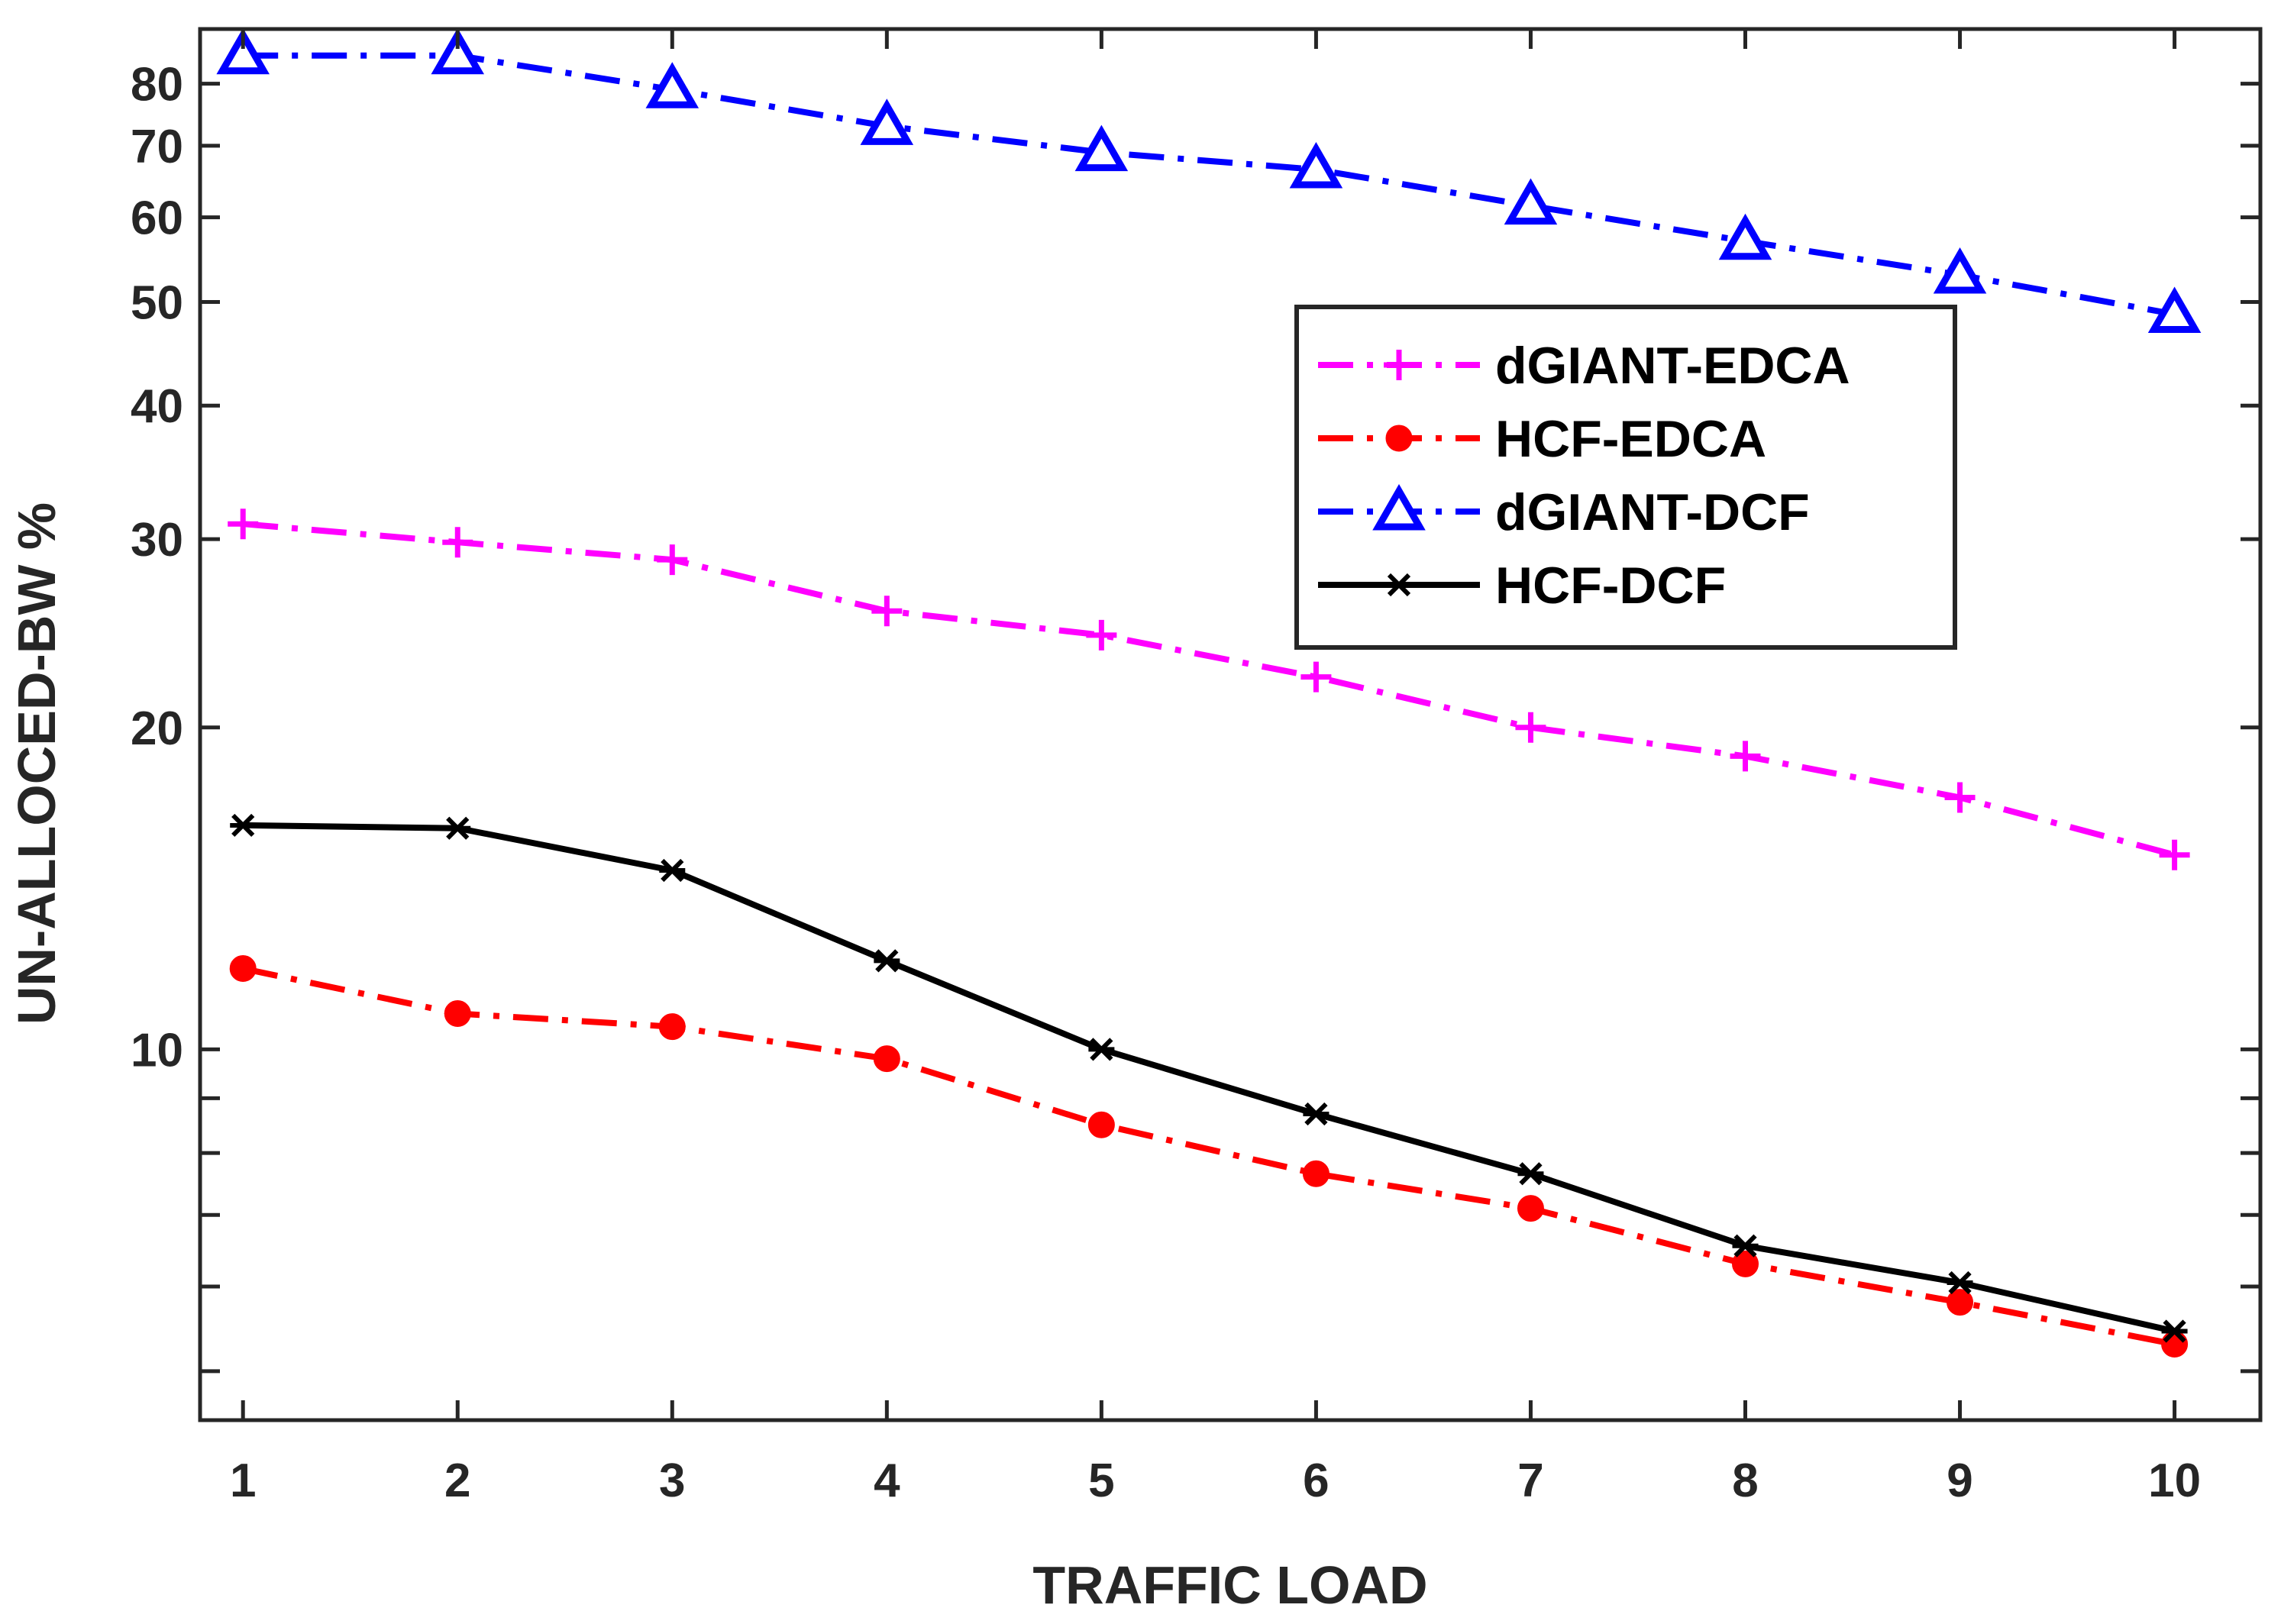 This screenshot has width=2281, height=1624. What do you see at coordinates (157, 219) in the screenshot?
I see `y-tick-label: 60` at bounding box center [157, 219].